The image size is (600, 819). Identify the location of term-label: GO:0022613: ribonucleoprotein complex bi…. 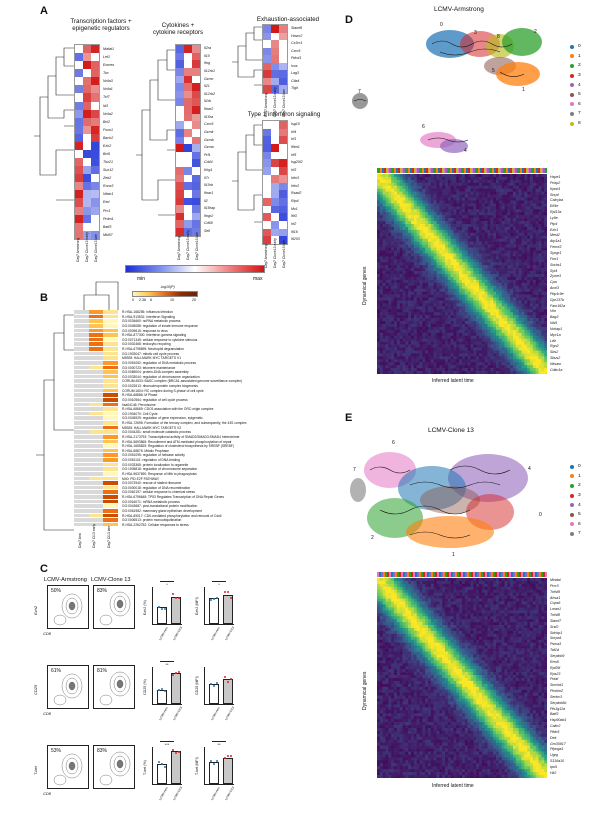
(160, 386).